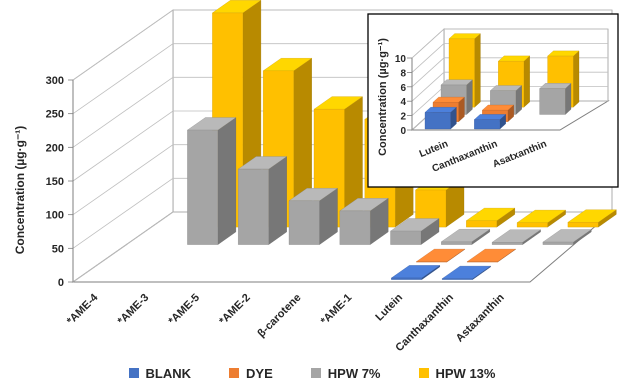 The height and width of the screenshot is (385, 624). I want to click on y-tick-label: 50, so click(58, 249).